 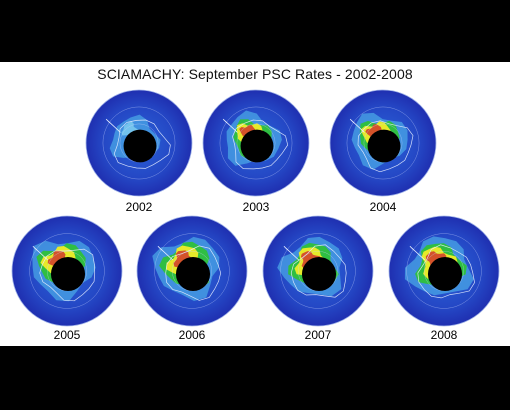 I want to click on polar-map-panel: 2004, so click(x=383, y=150).